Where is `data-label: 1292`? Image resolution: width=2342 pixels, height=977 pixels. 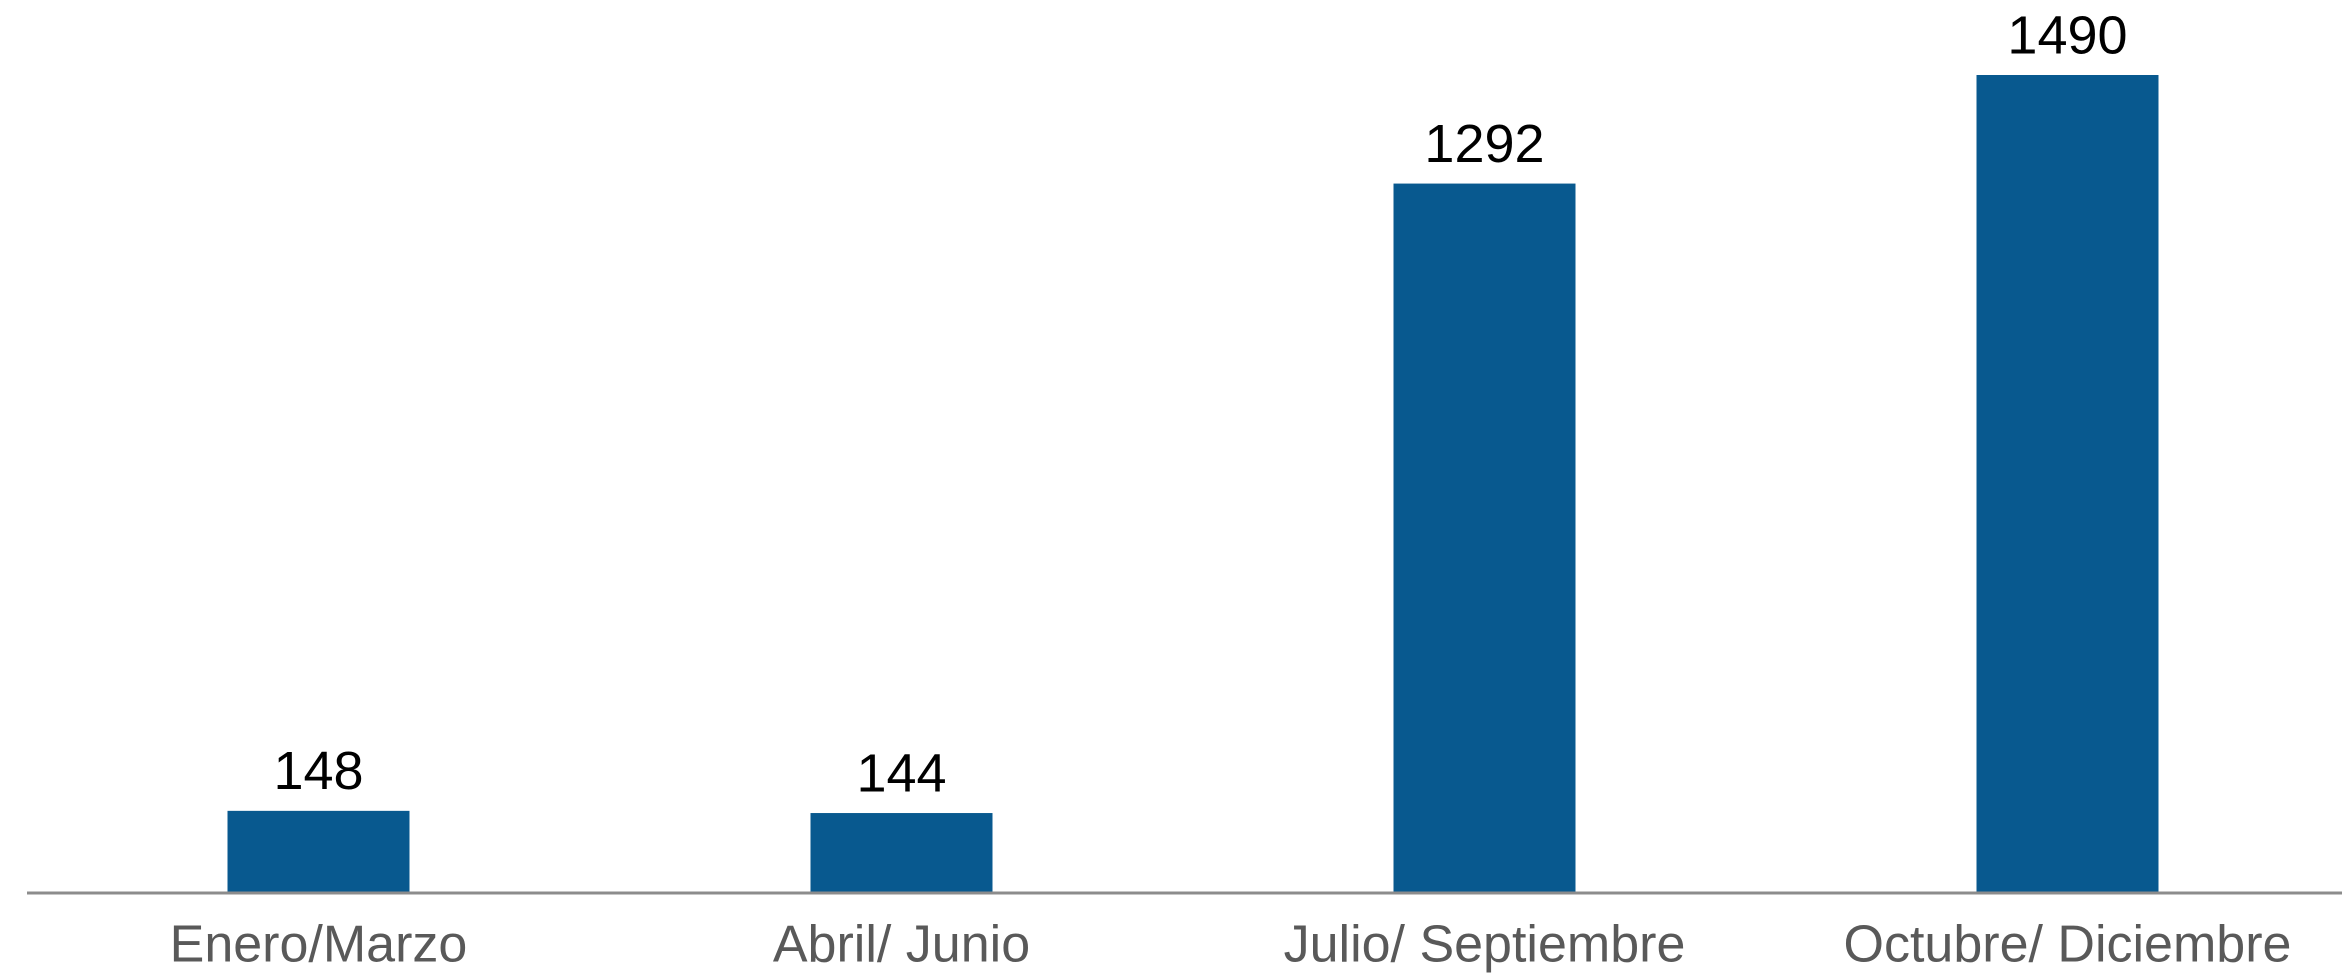 data-label: 1292 is located at coordinates (1484, 144).